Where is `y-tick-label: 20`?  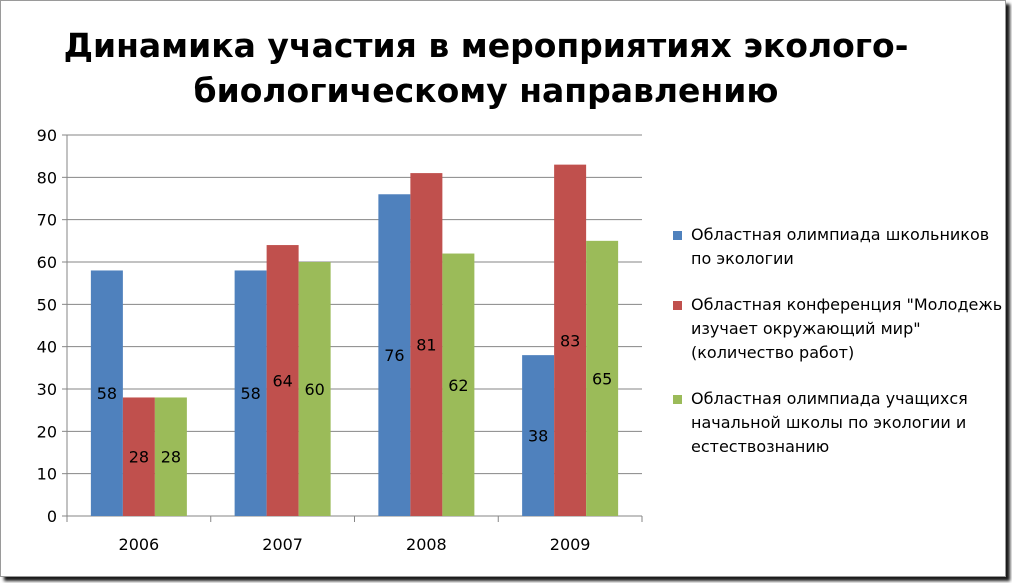 y-tick-label: 20 is located at coordinates (47, 431).